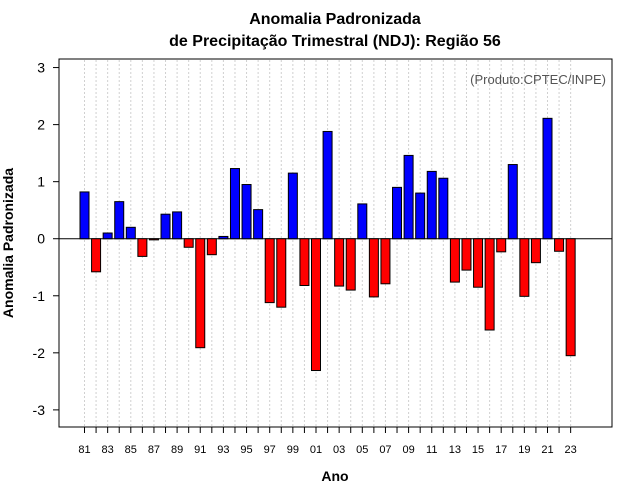 The height and width of the screenshot is (500, 640). Describe the element at coordinates (431, 450) in the screenshot. I see `x-tick-label-11: 11` at that location.